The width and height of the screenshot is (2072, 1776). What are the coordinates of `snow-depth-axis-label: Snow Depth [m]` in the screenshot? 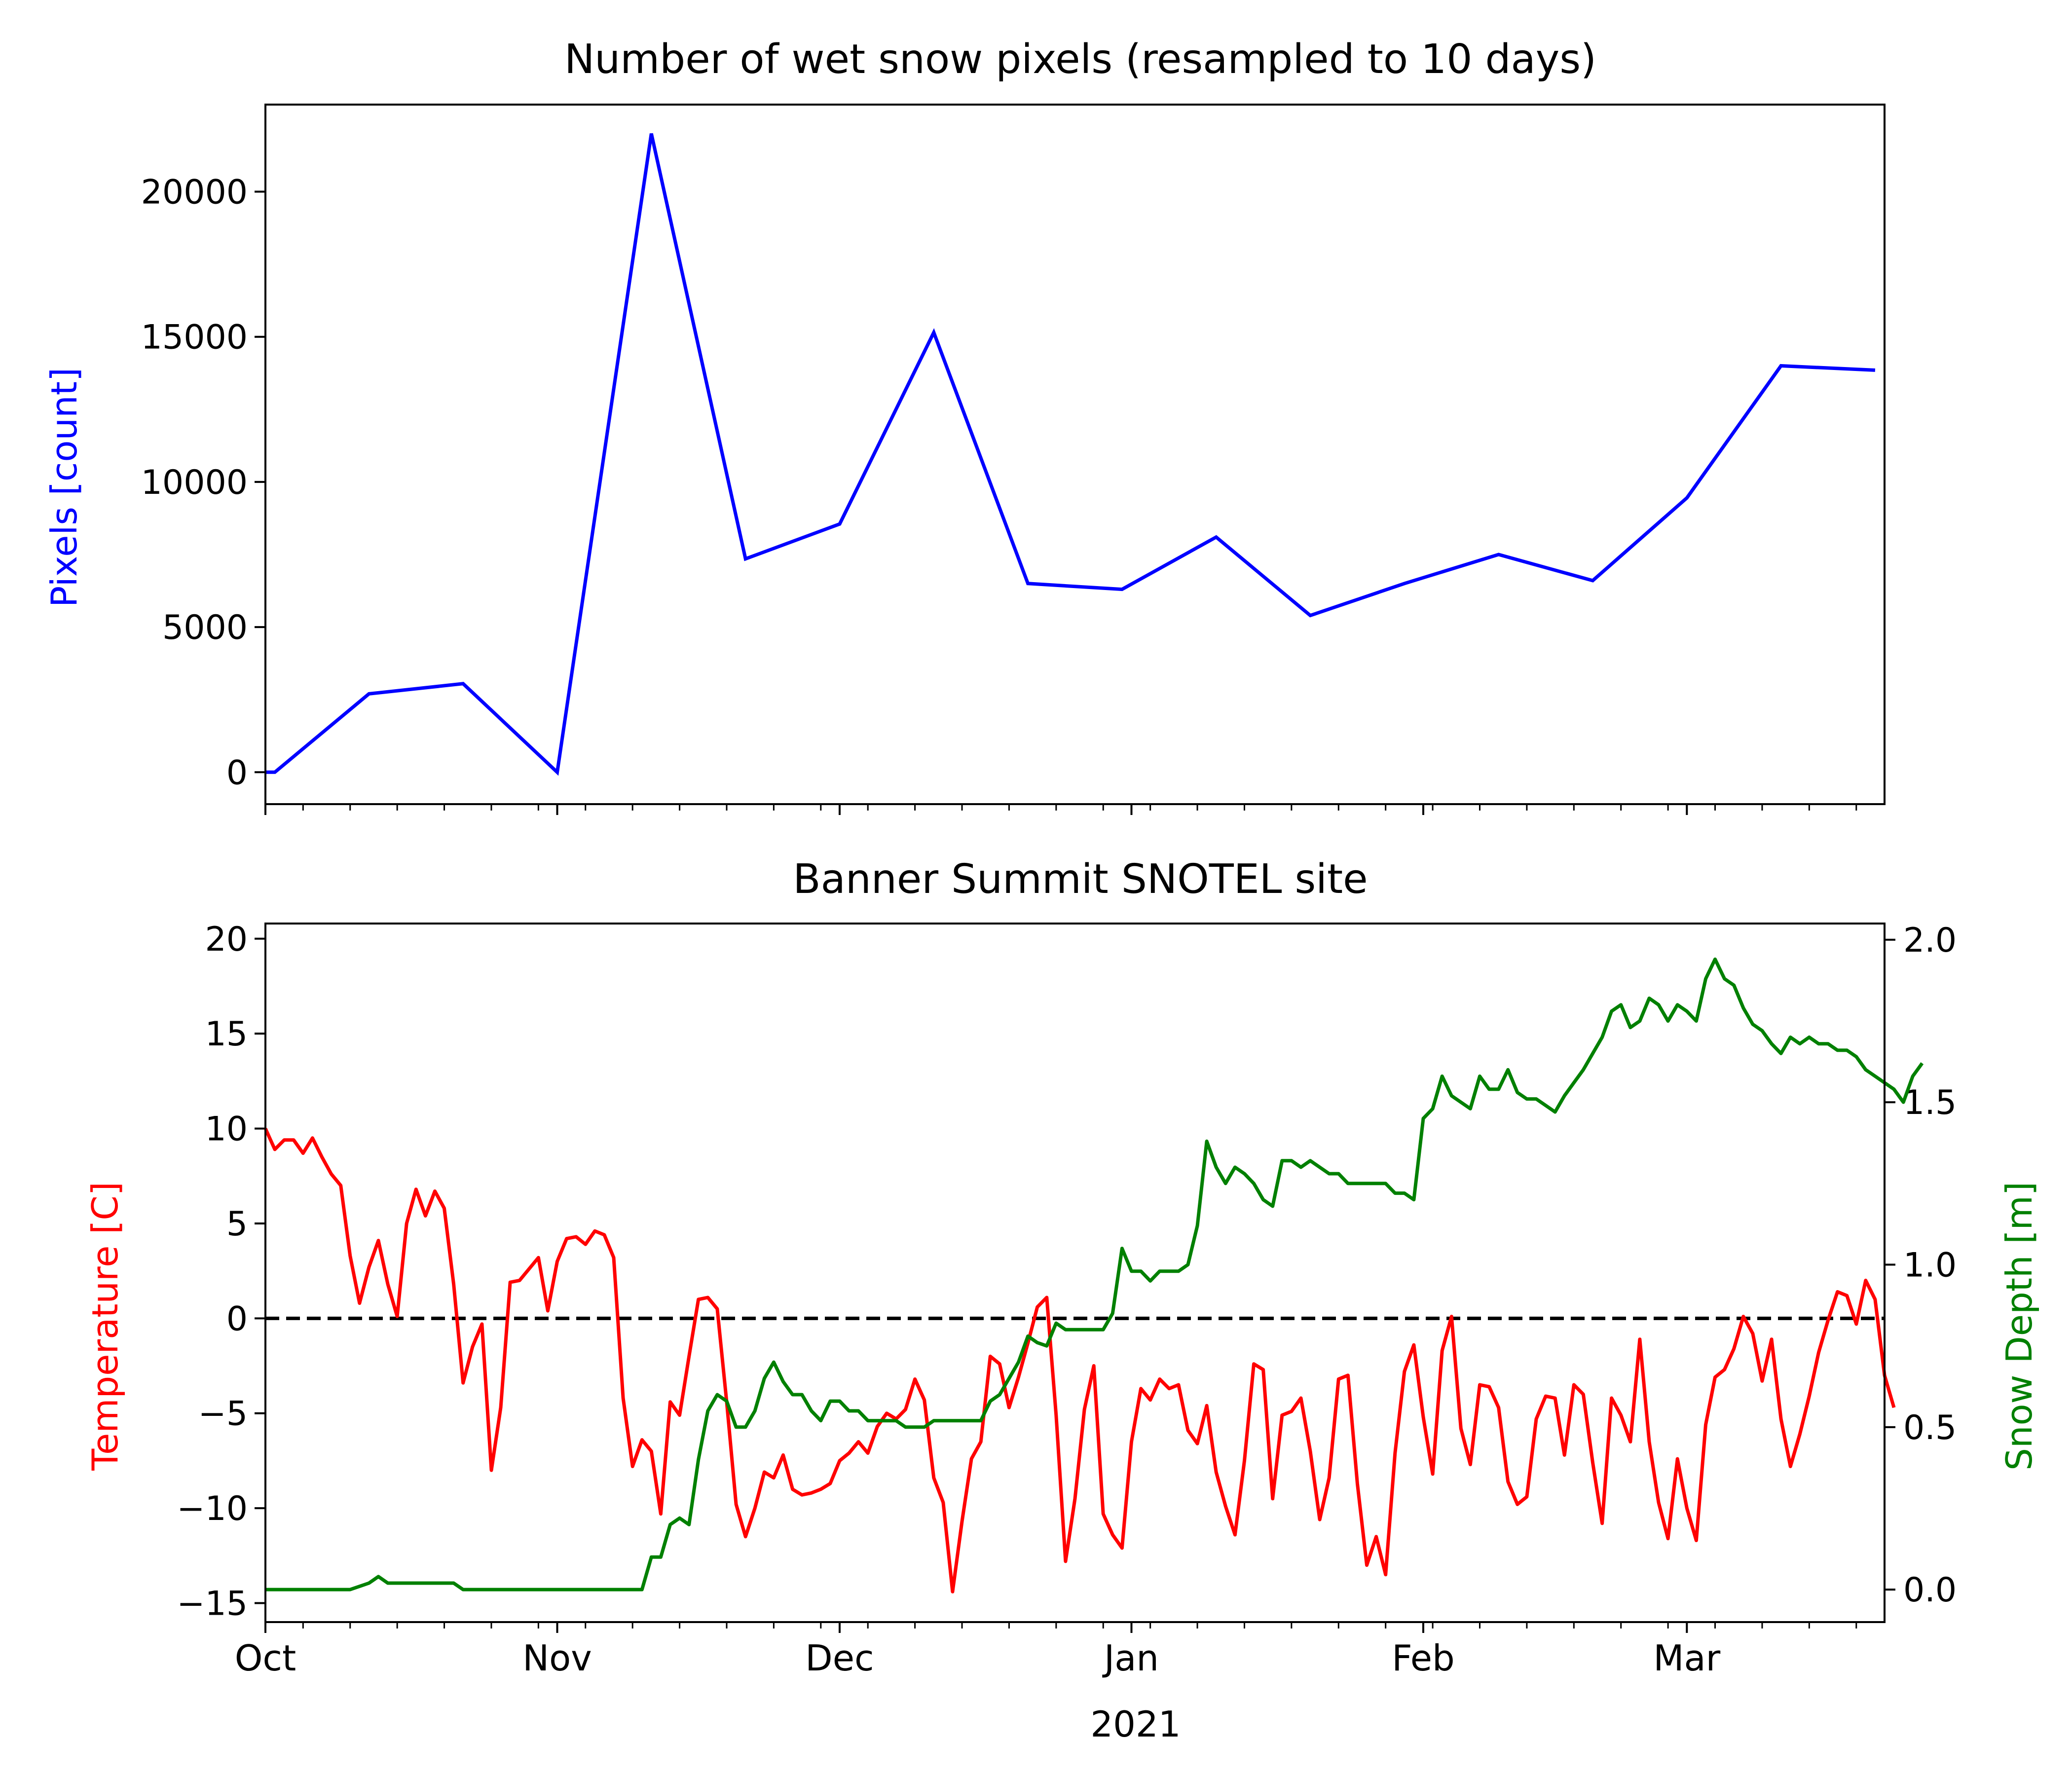 It's located at (2019, 1327).